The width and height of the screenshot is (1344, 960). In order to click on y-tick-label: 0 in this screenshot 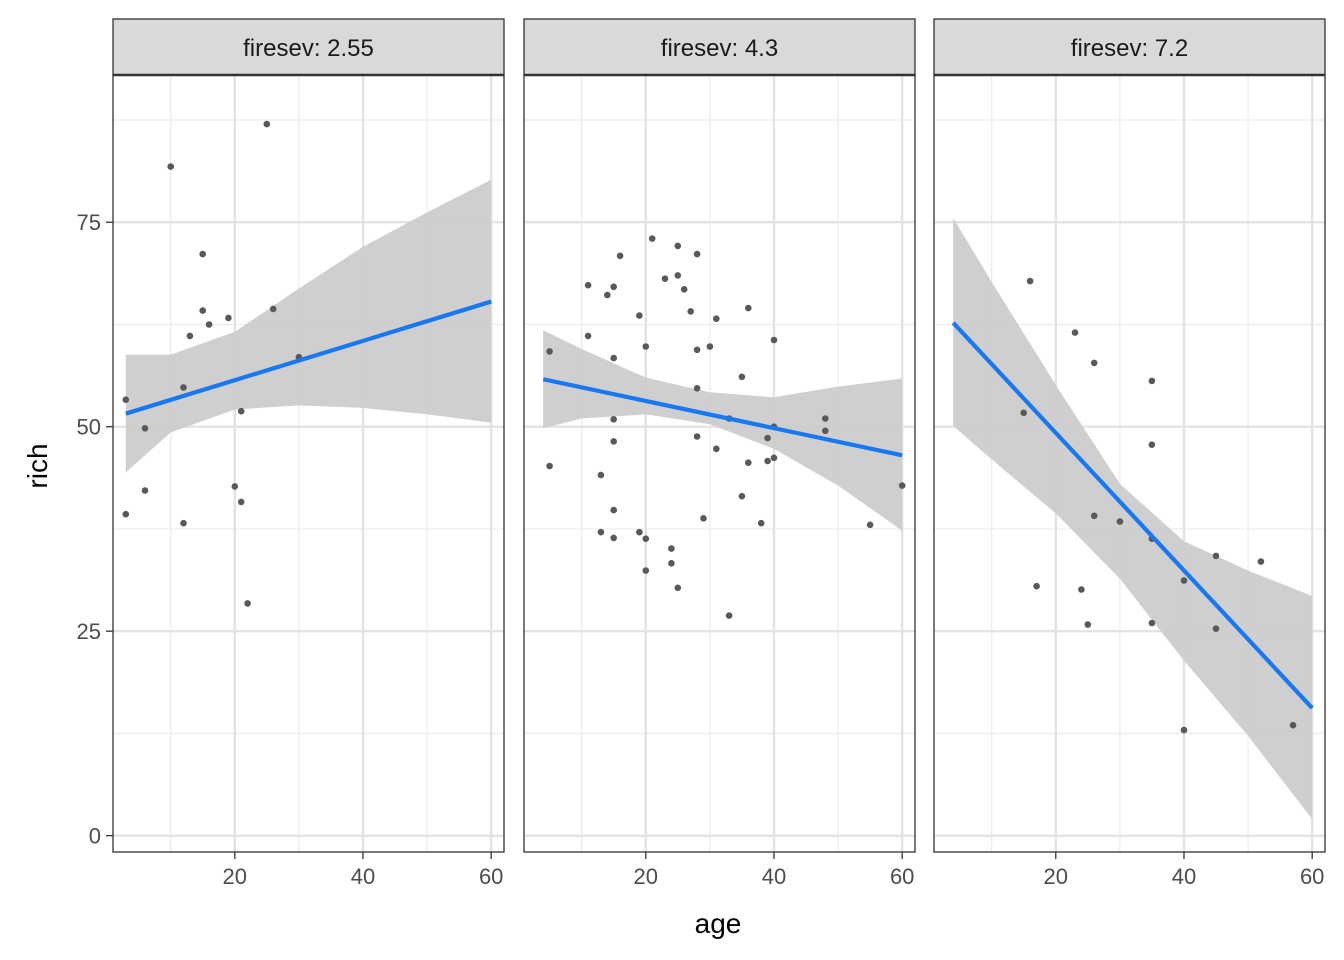, I will do `click(95, 836)`.